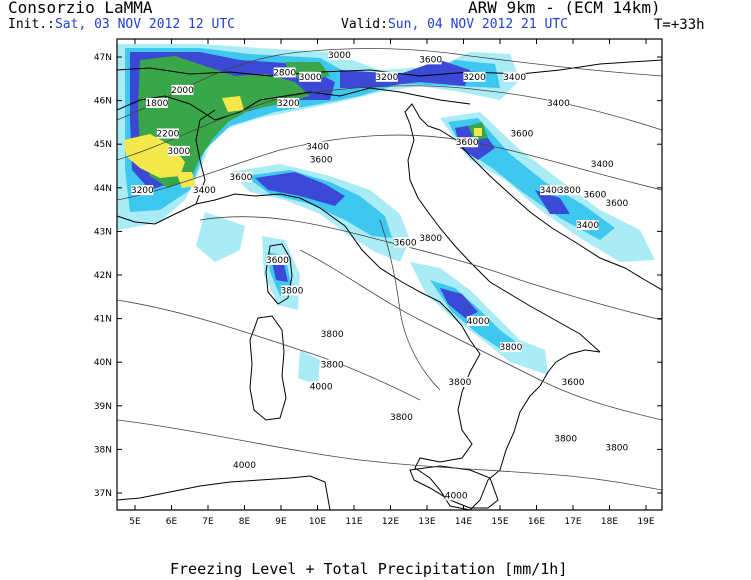 The height and width of the screenshot is (580, 751). What do you see at coordinates (121, 24) in the screenshot?
I see `init-time: Init.:Sat, 03 NOV 2012 12 UTC` at bounding box center [121, 24].